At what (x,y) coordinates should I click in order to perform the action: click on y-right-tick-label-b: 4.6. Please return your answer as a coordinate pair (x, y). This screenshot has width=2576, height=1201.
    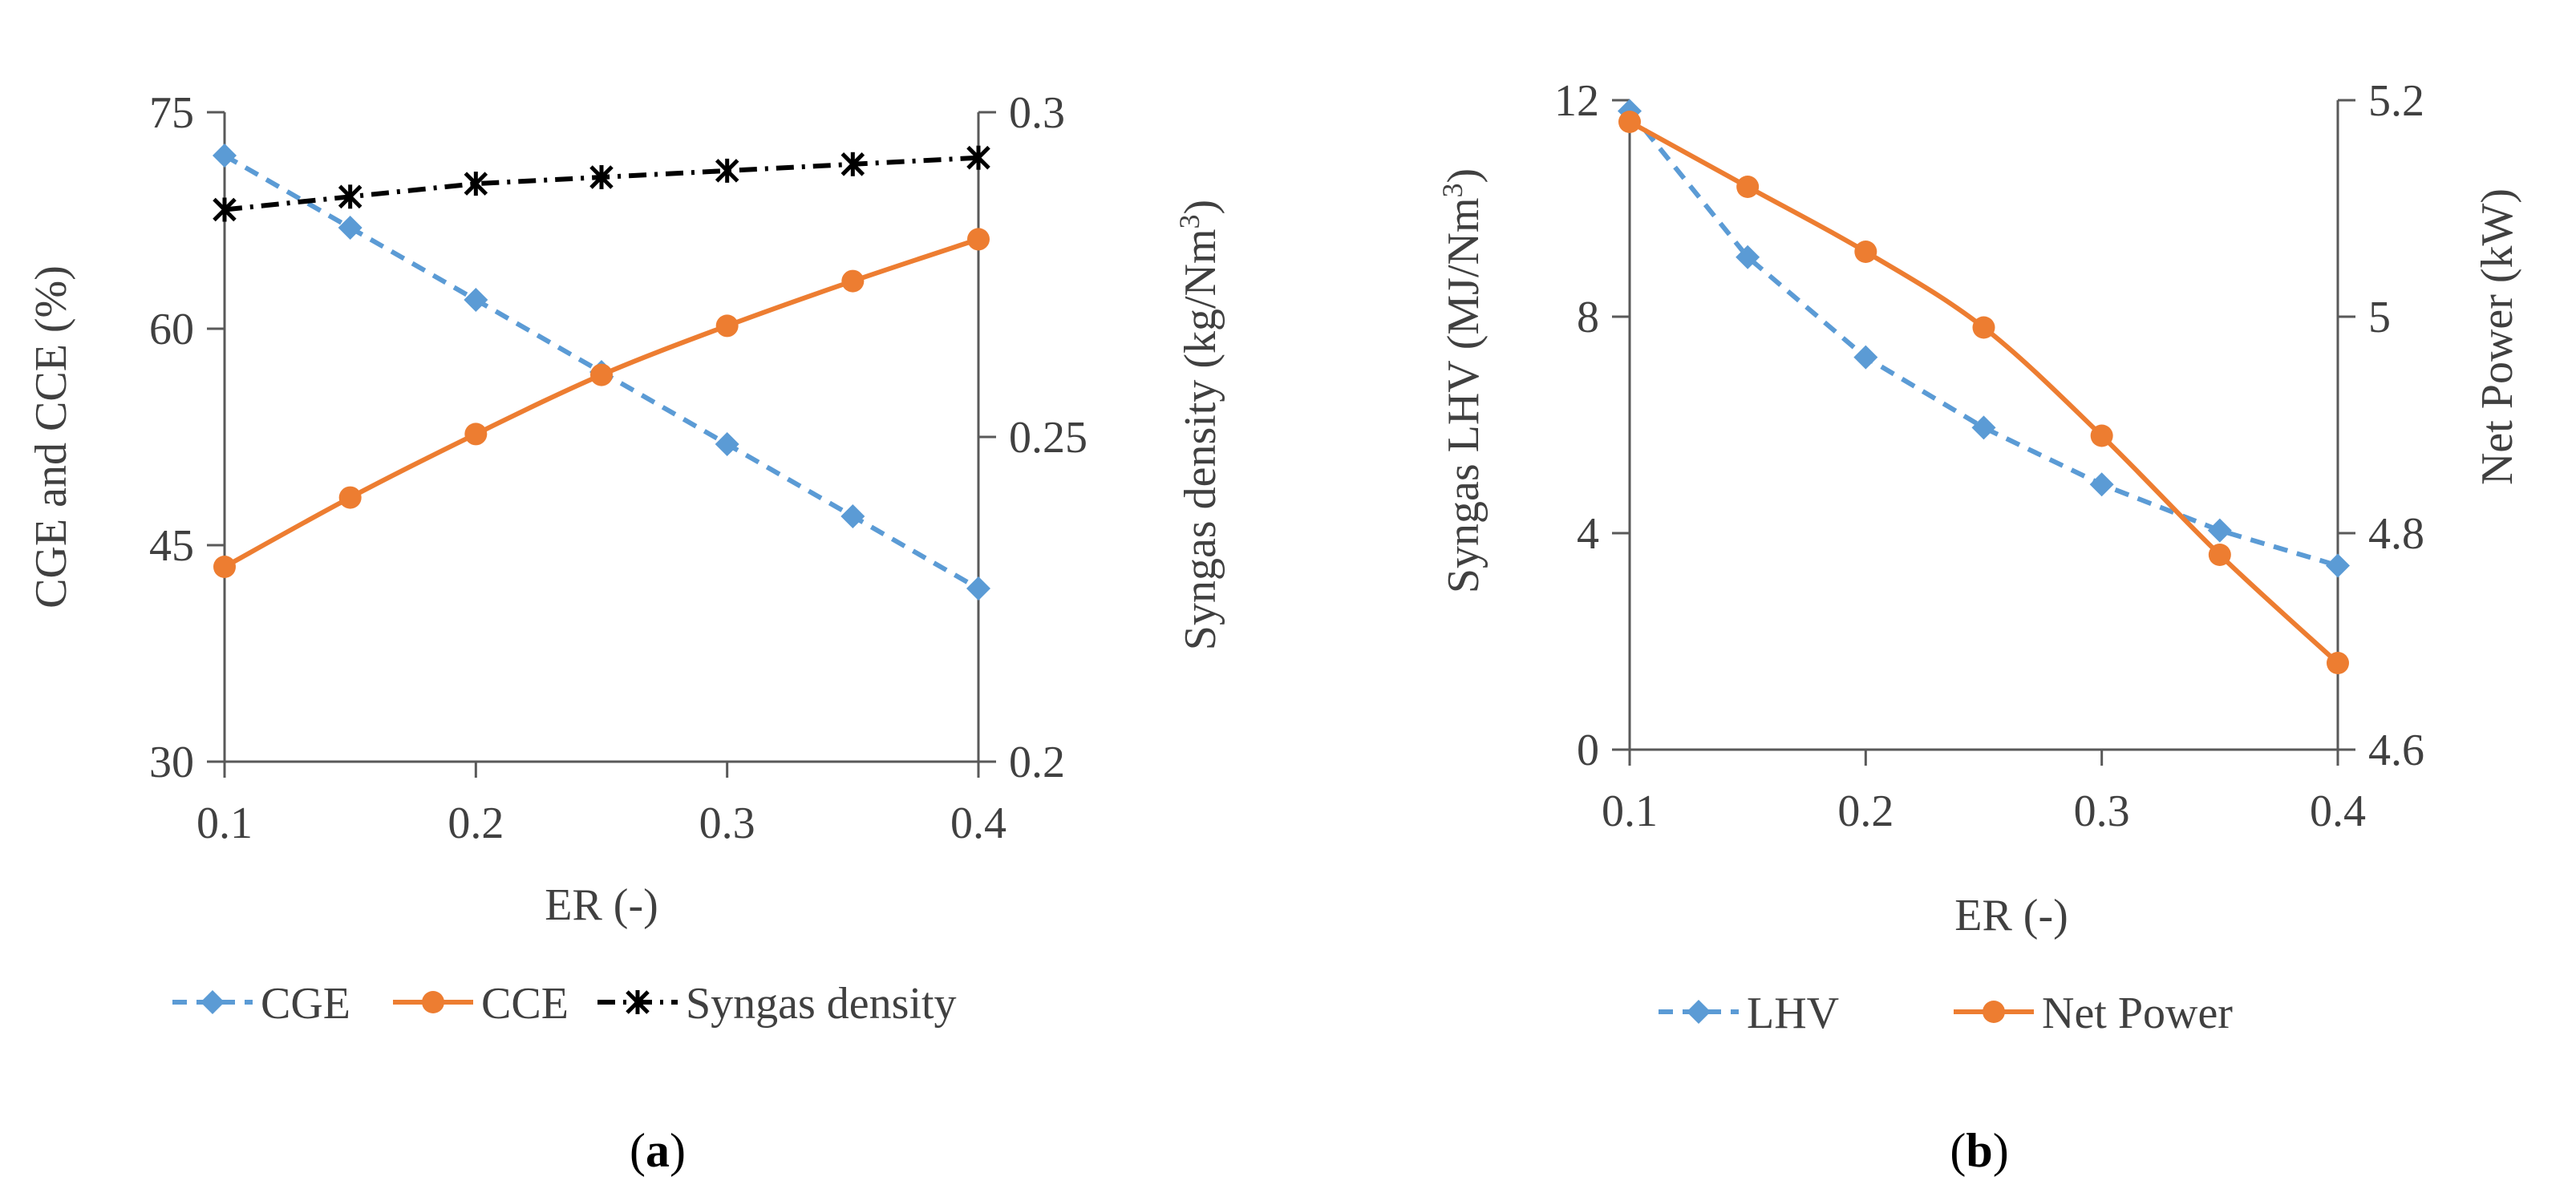
    Looking at the image, I should click on (2396, 750).